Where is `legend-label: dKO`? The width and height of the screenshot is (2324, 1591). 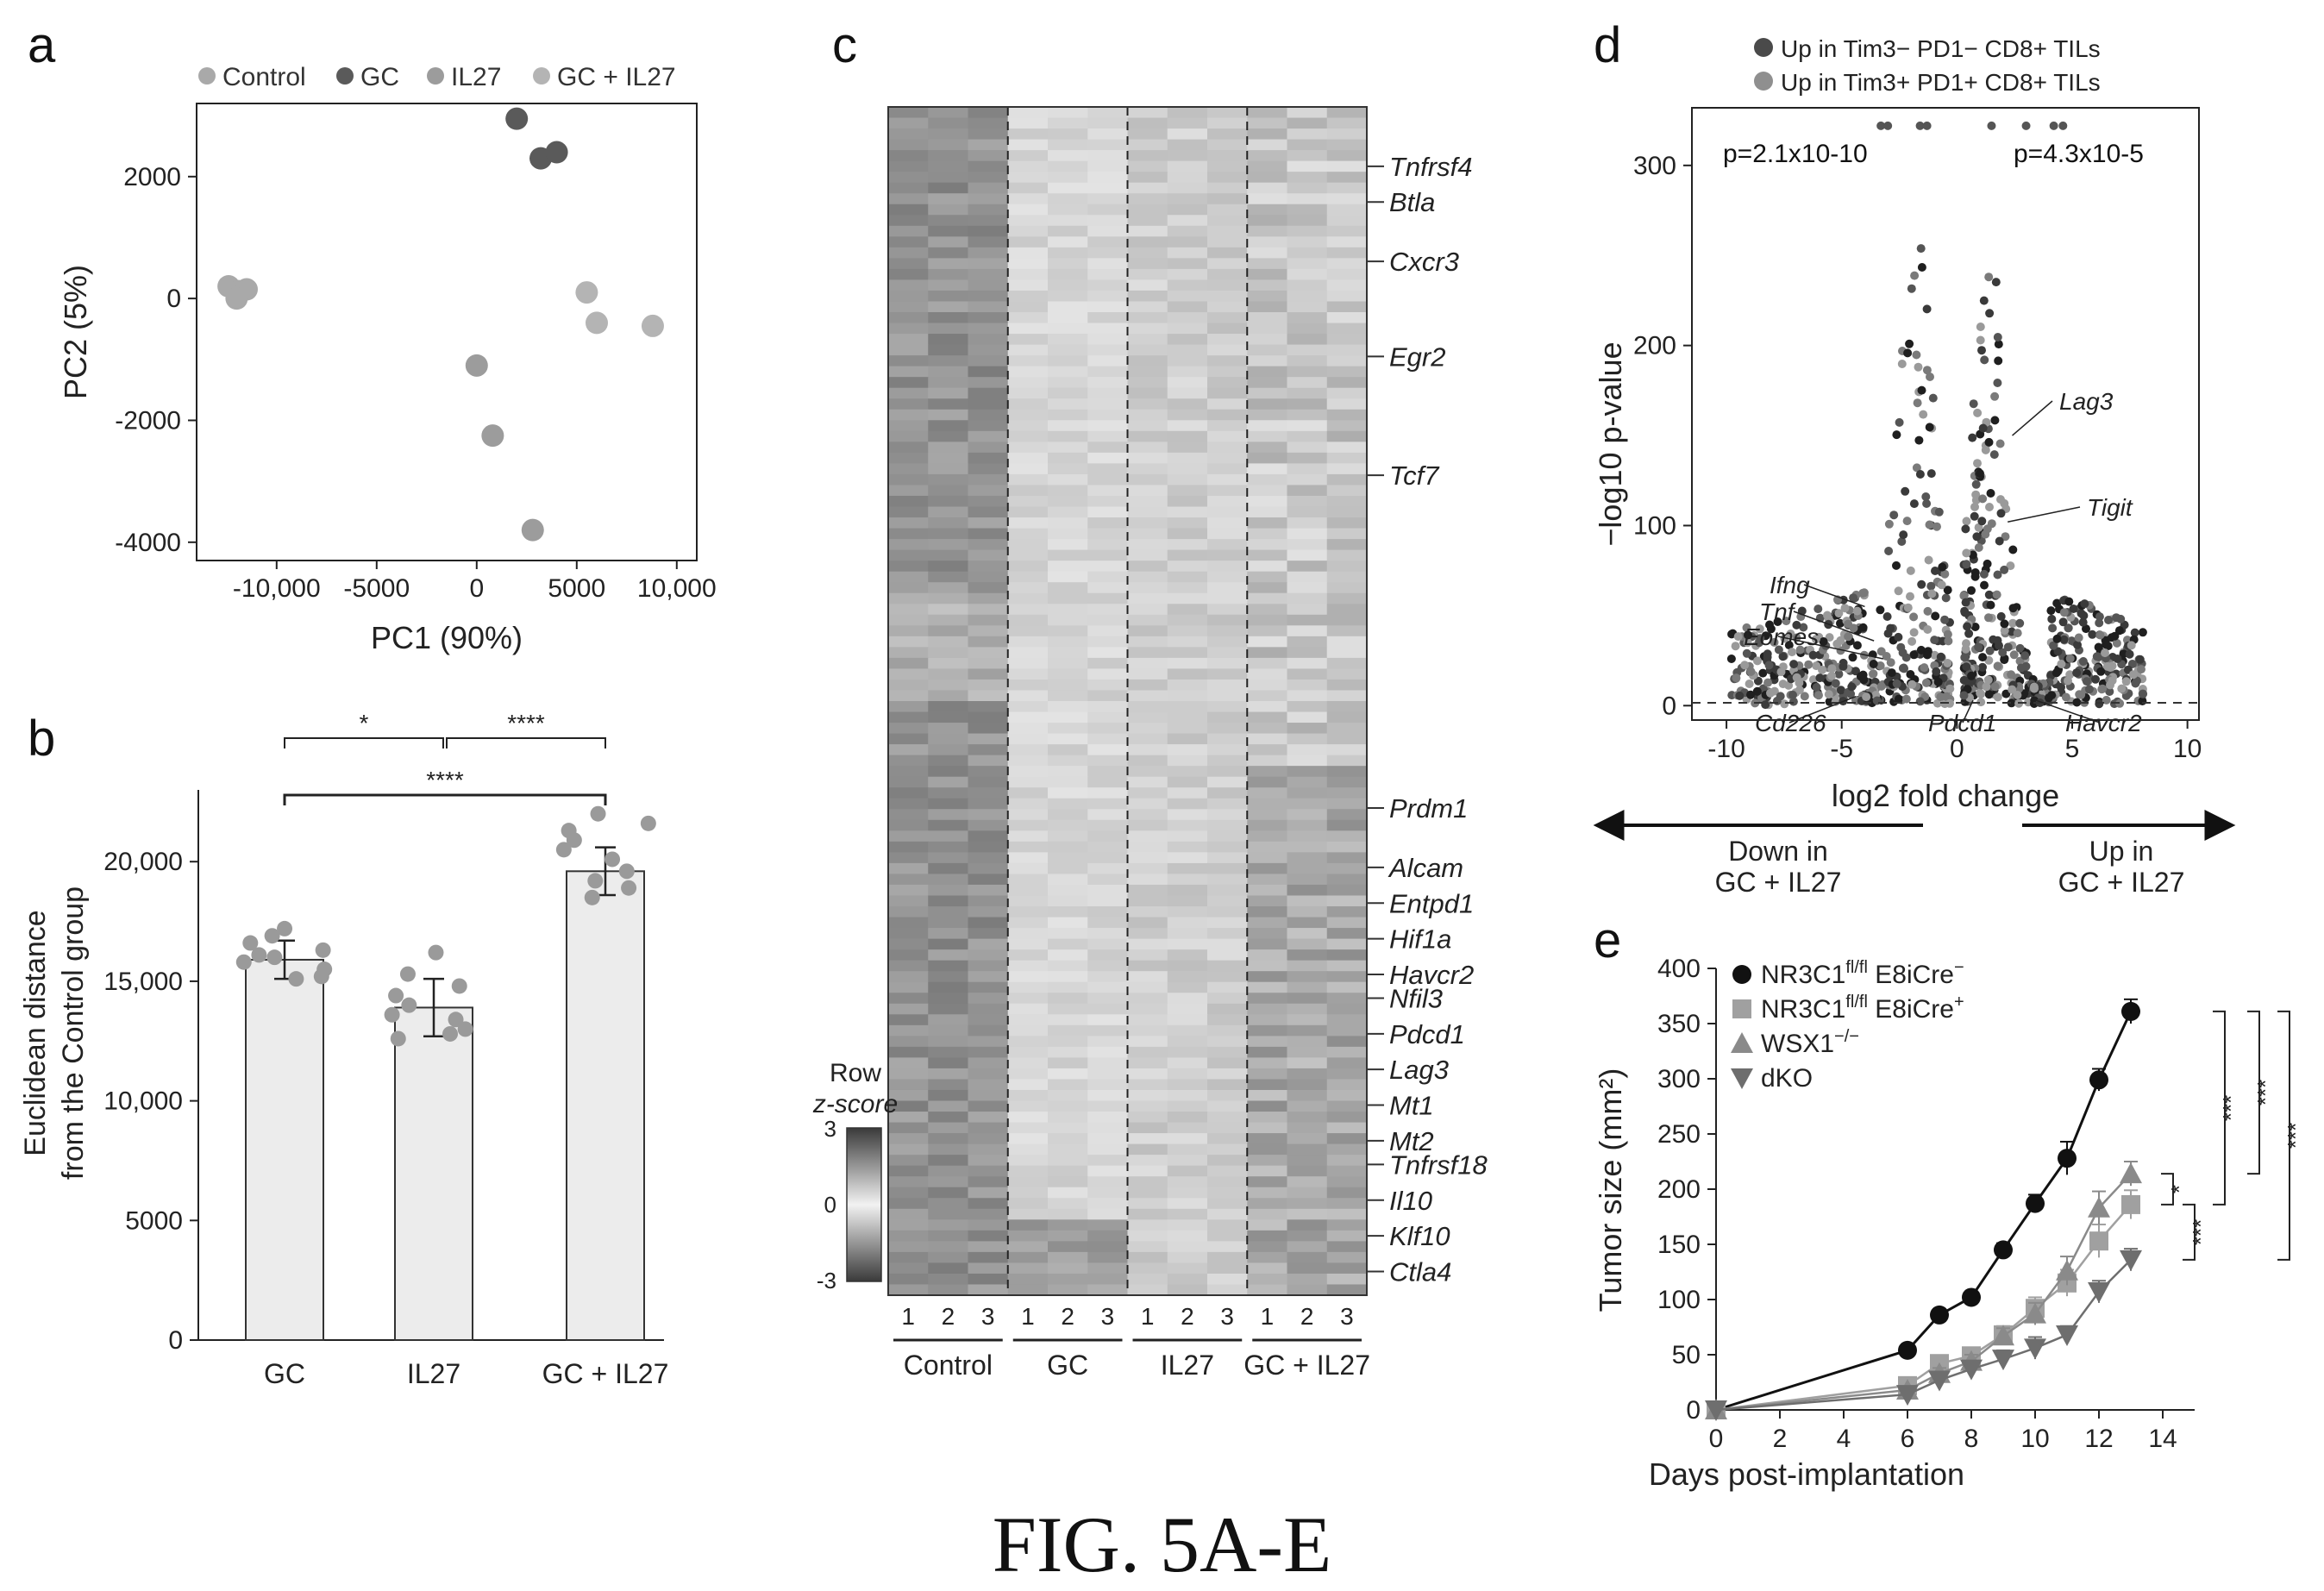 legend-label: dKO is located at coordinates (1787, 1079).